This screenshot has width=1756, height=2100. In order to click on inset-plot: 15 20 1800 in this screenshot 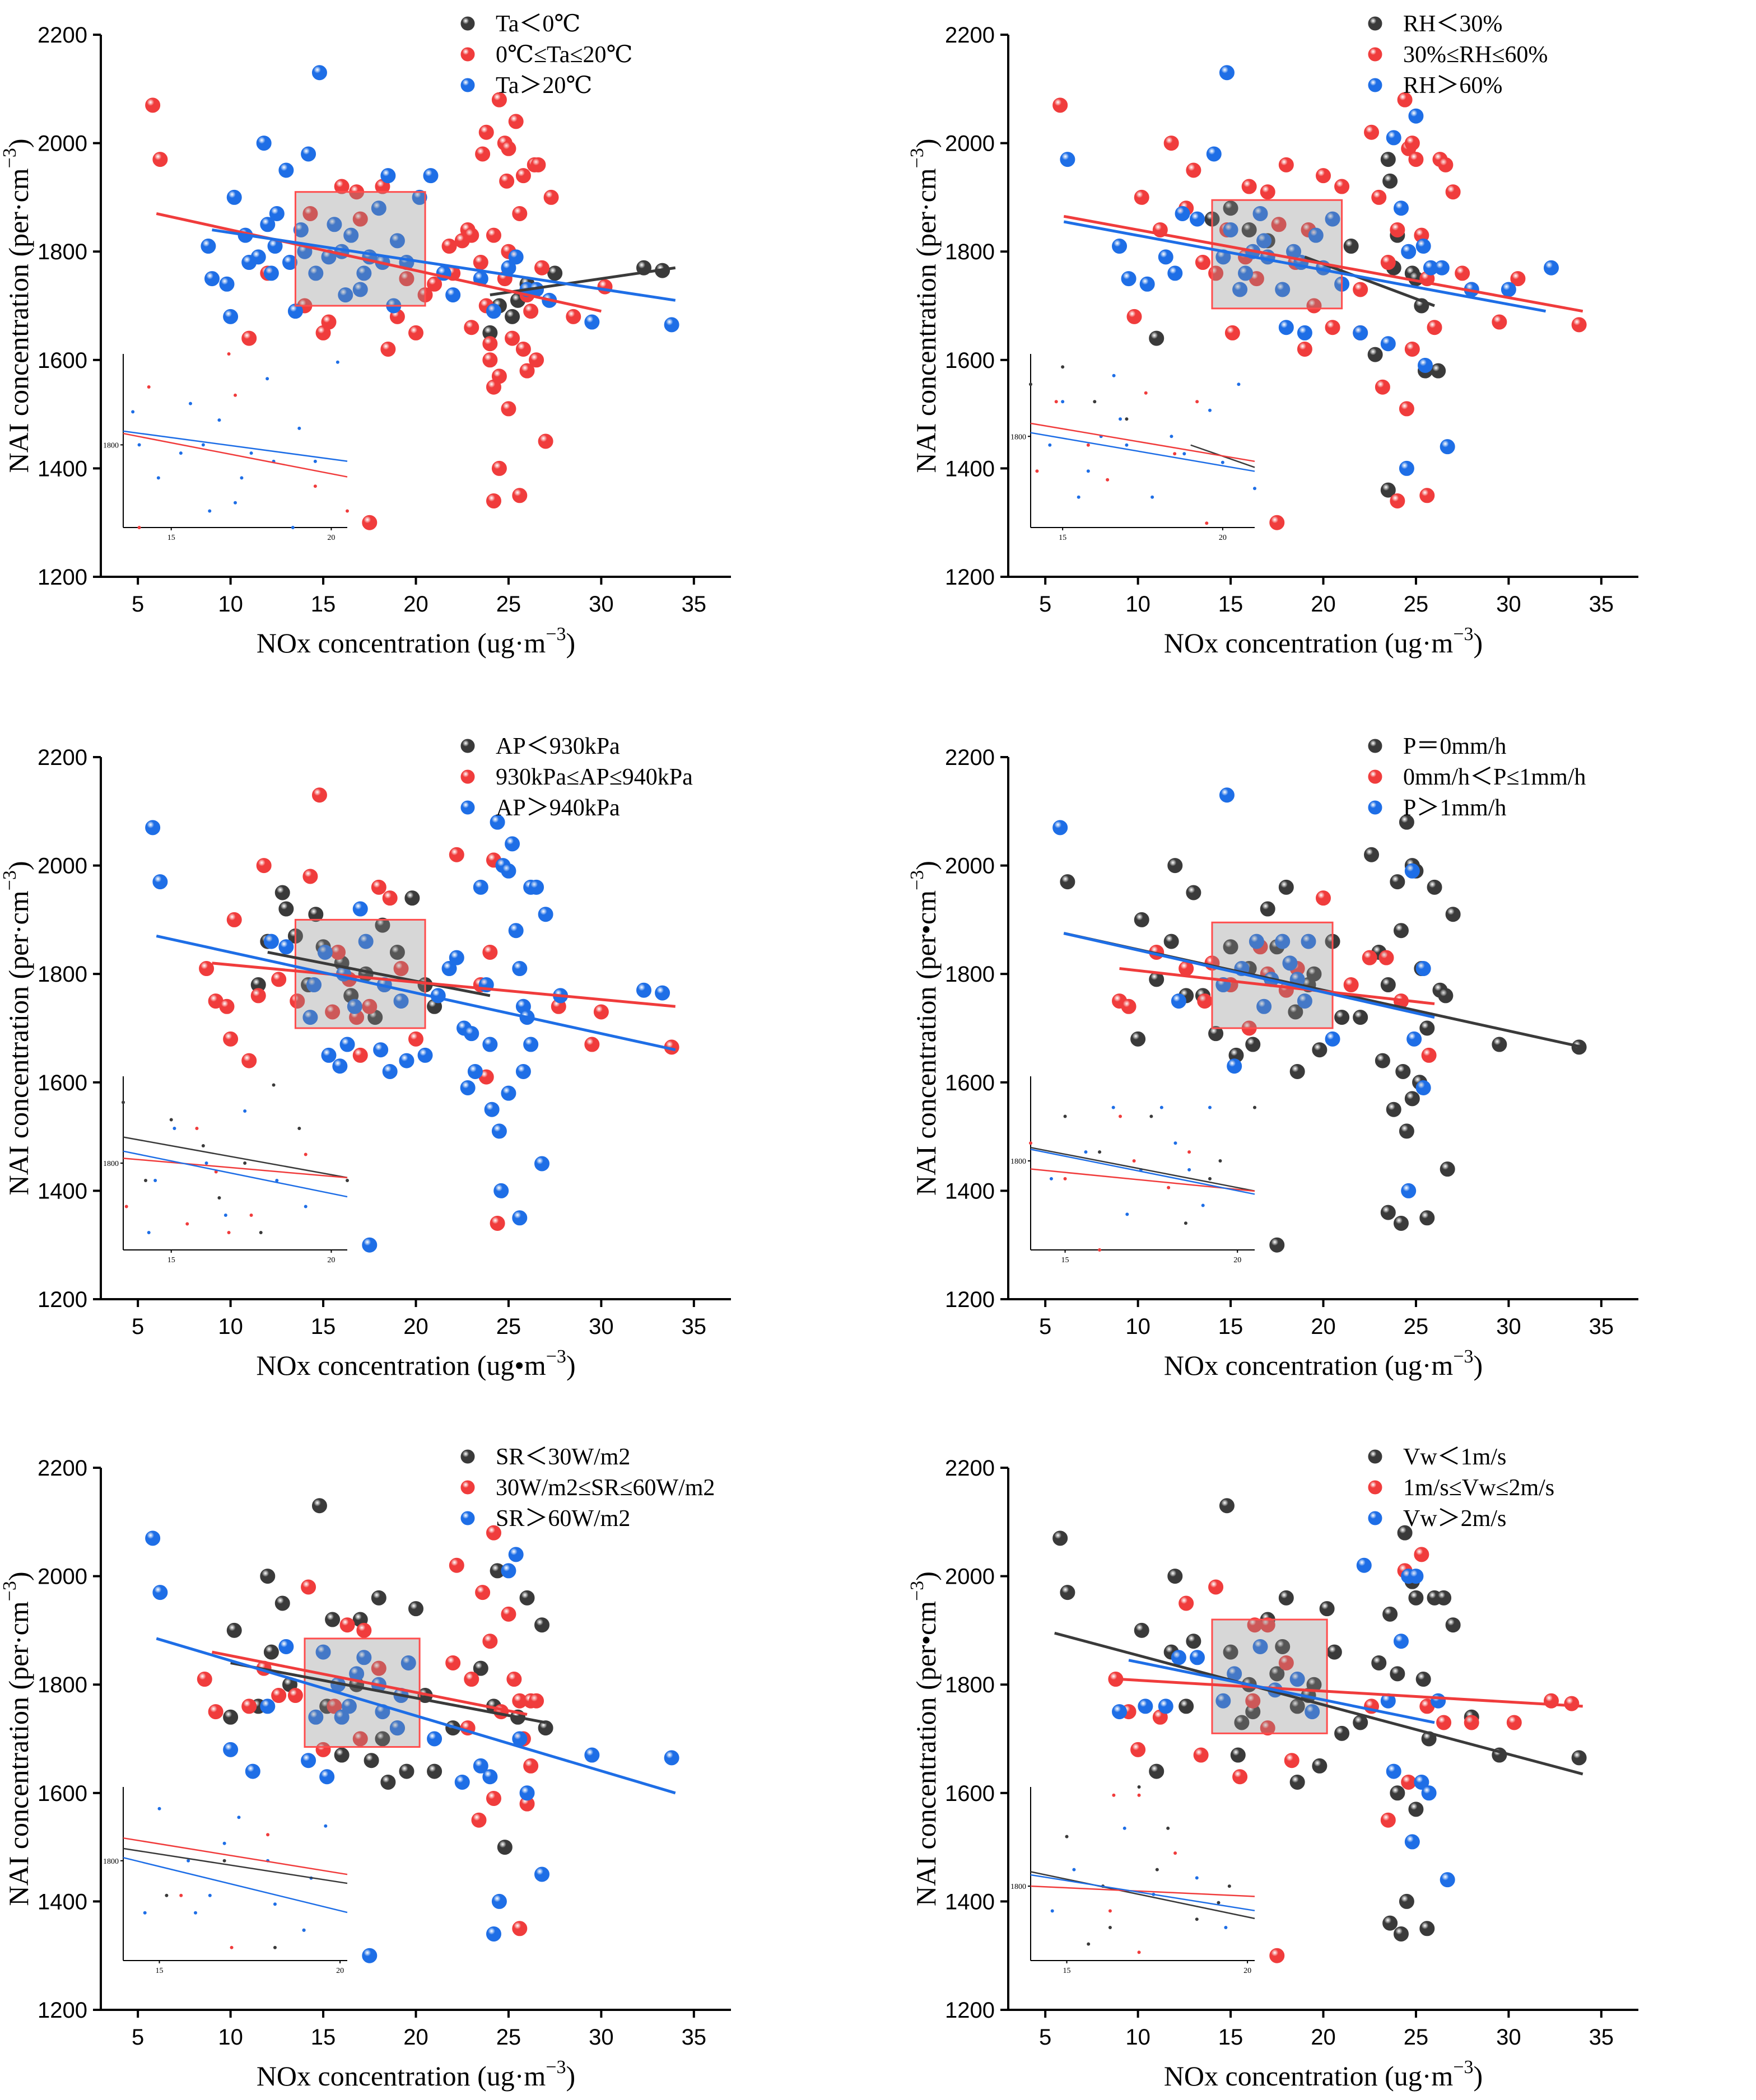, I will do `click(225, 1881)`.